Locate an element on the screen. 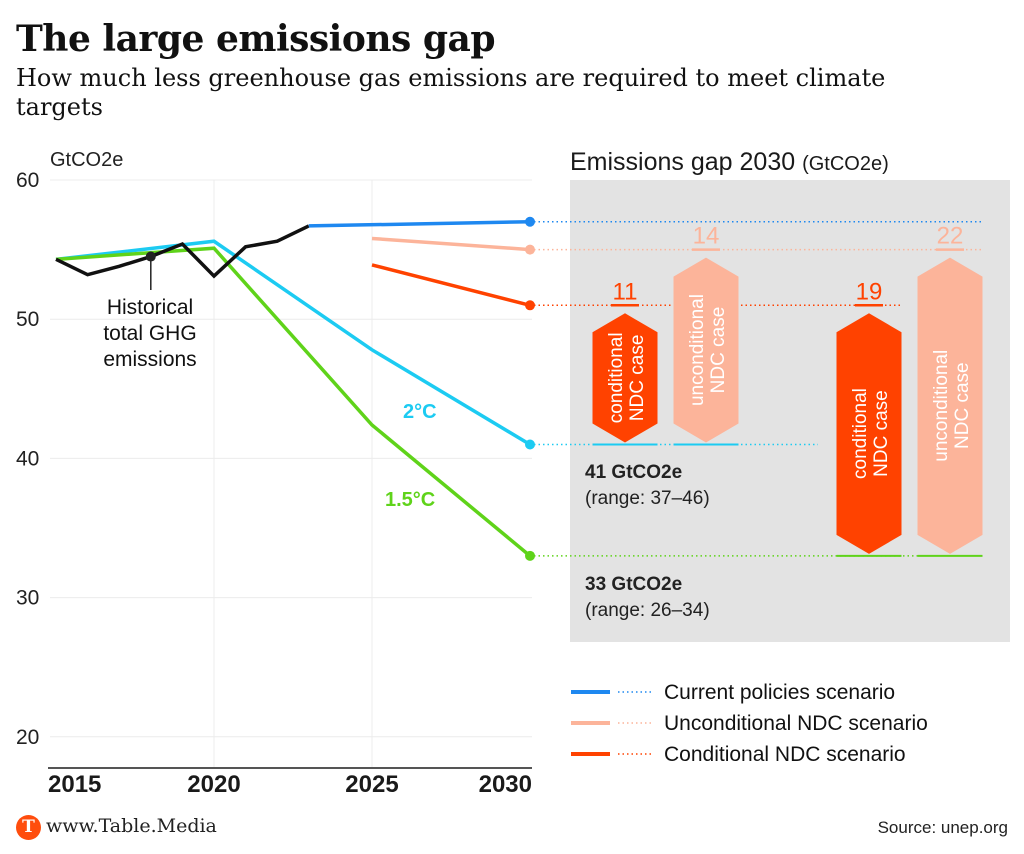 The image size is (1024, 854). x-tick-label: 2015 is located at coordinates (74, 784).